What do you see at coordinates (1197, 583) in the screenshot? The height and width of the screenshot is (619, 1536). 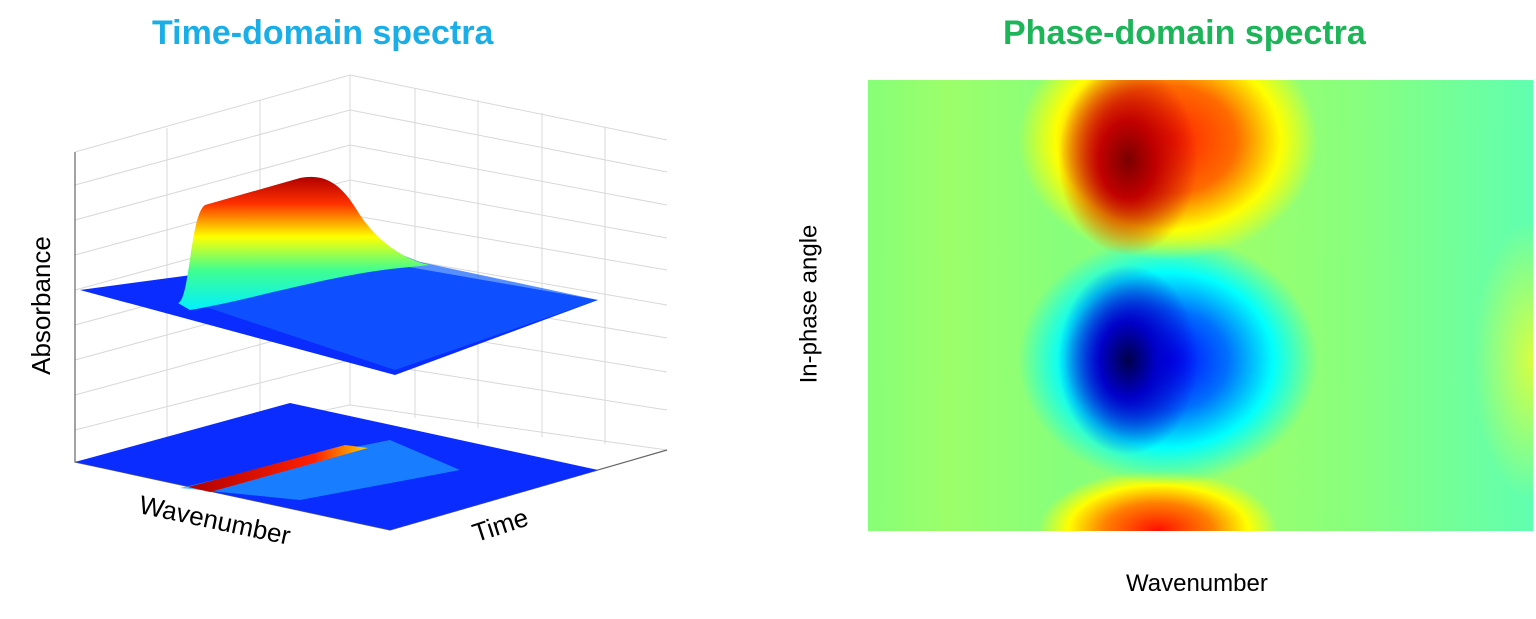 I see `wavenumber-axis-label-heatmap: Wavenumber` at bounding box center [1197, 583].